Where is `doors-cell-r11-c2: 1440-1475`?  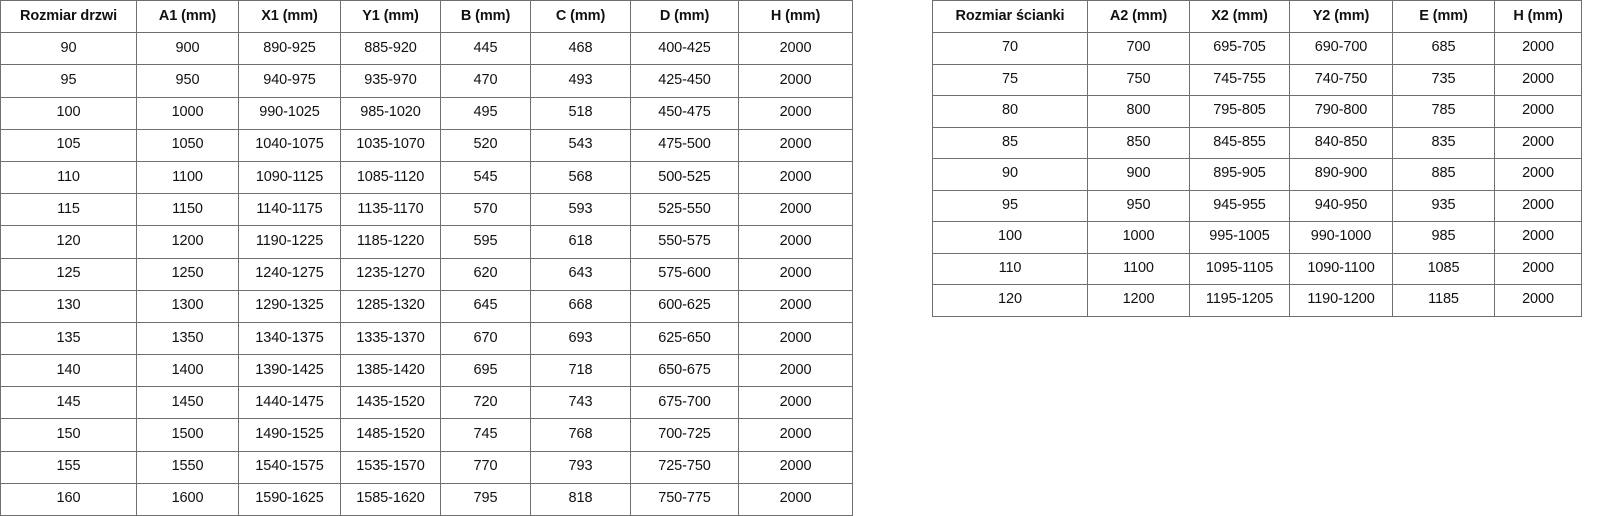
doors-cell-r11-c2: 1440-1475 is located at coordinates (289, 403).